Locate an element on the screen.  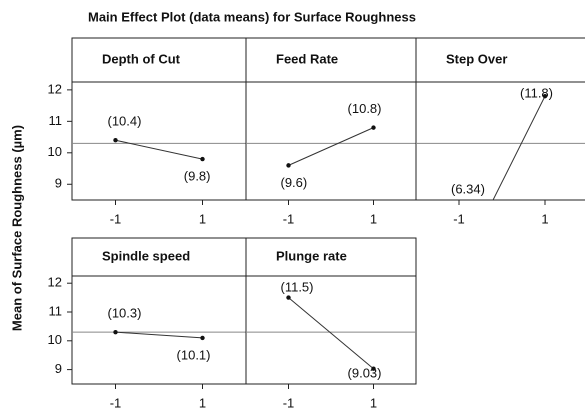
data-label: (9.6) is located at coordinates (294, 182).